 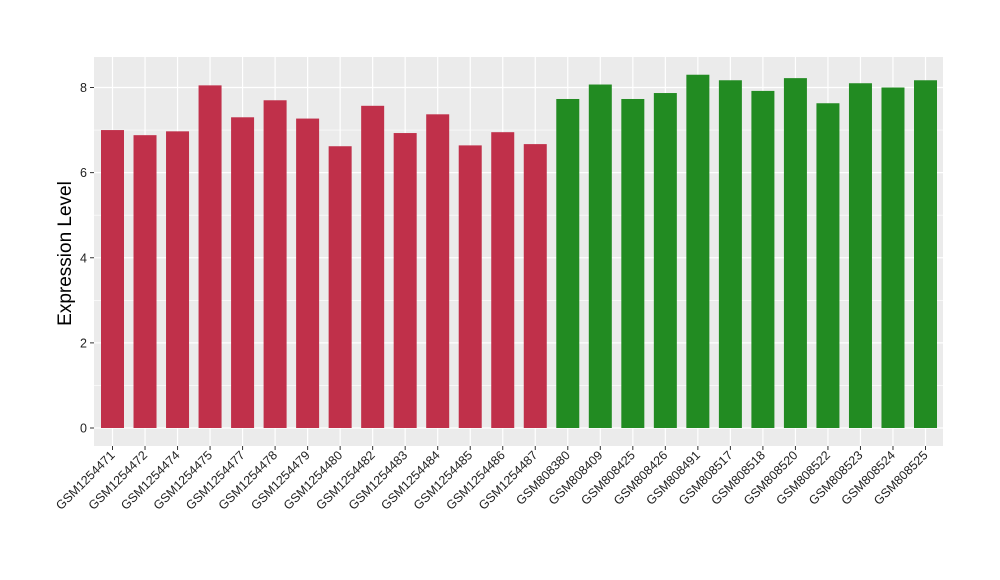 I want to click on y-tick-label: 8, so click(x=83, y=88).